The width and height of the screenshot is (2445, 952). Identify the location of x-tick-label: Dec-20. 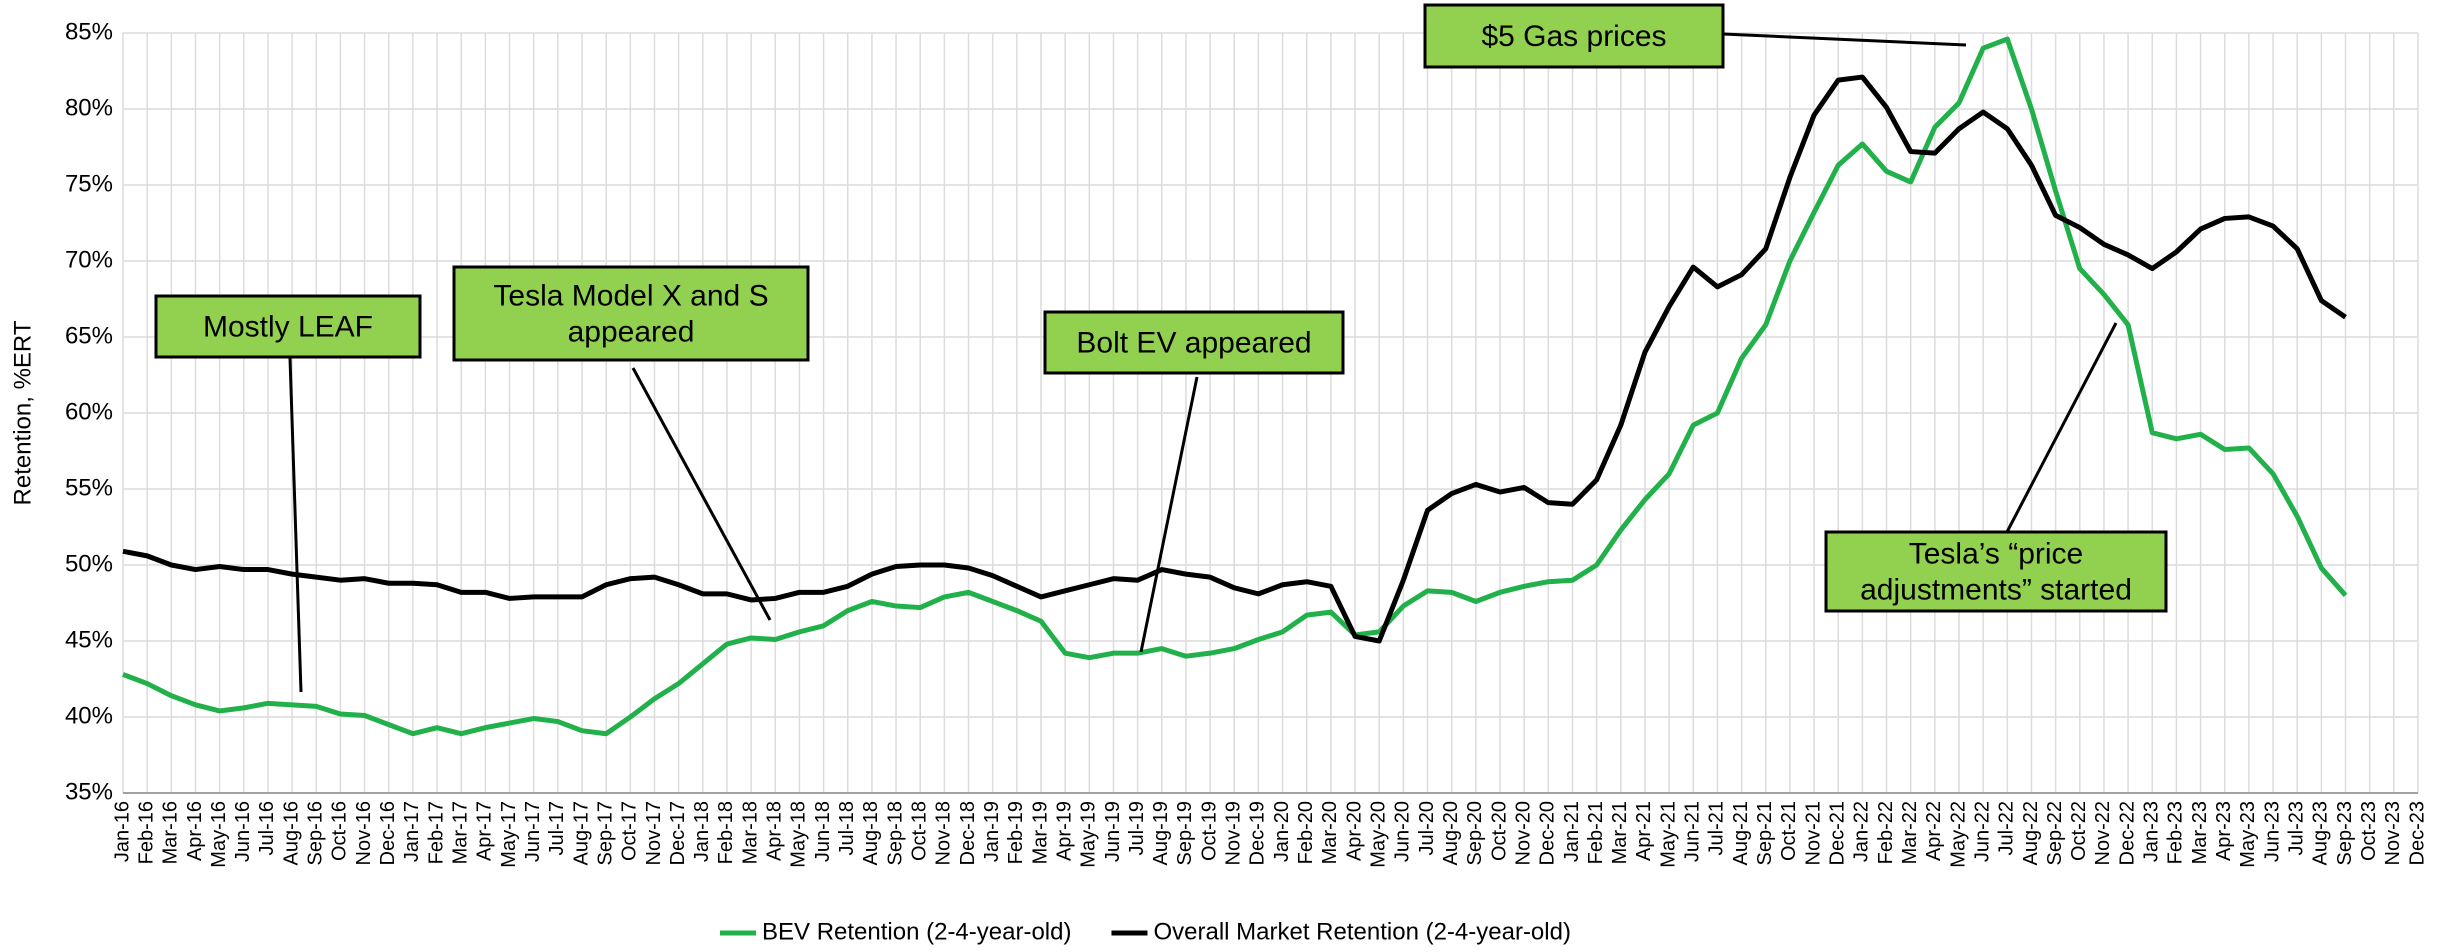
(1548, 833).